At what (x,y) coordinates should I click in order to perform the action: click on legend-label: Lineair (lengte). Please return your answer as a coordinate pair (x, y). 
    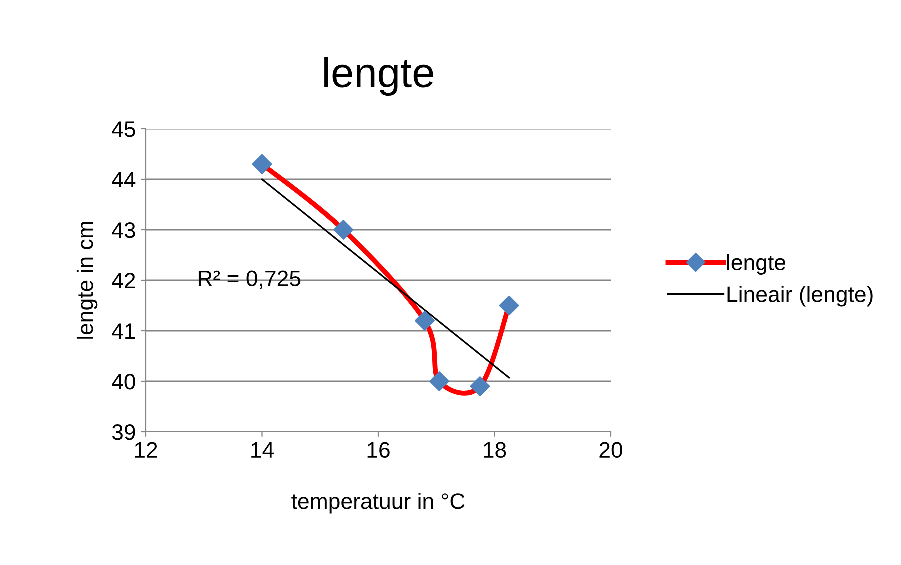
    Looking at the image, I should click on (800, 296).